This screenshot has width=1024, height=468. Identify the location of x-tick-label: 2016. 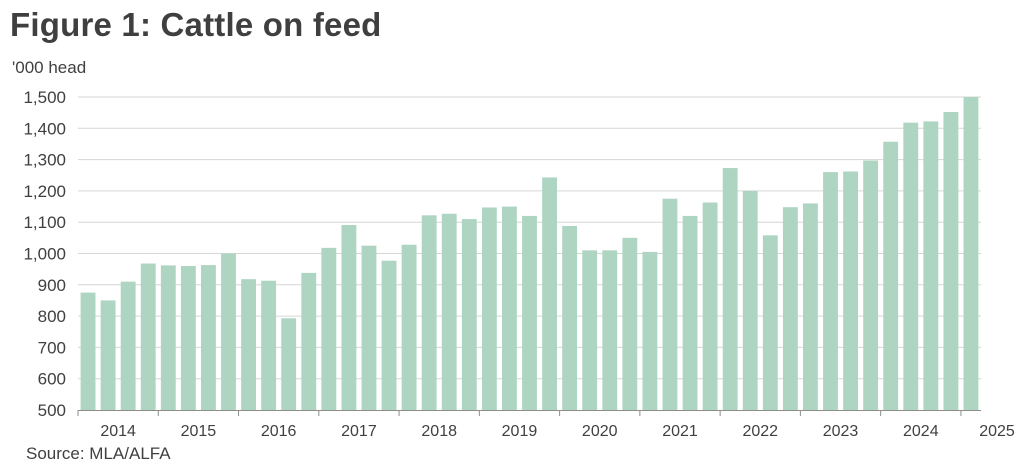
(279, 431).